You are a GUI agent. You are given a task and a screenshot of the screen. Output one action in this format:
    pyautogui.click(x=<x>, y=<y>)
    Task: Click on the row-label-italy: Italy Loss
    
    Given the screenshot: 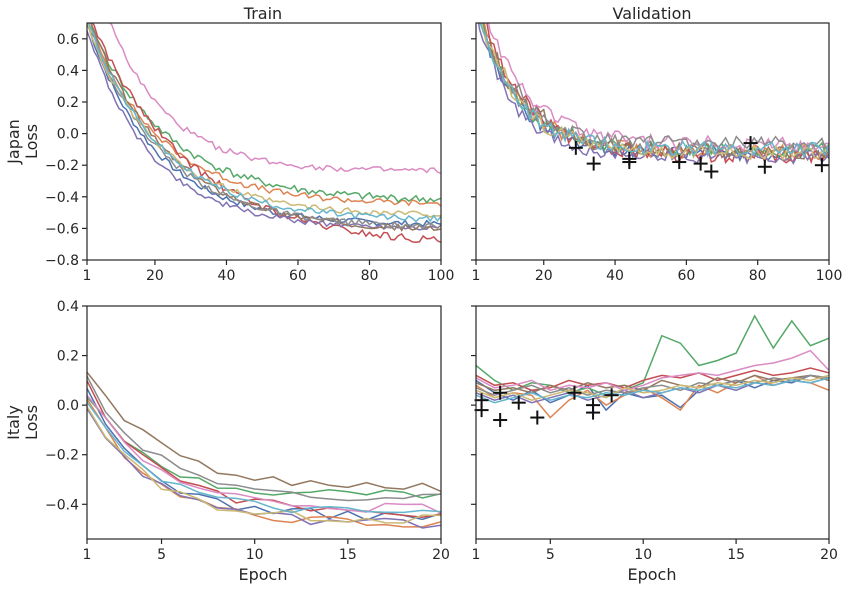 What is the action you would take?
    pyautogui.click(x=22, y=422)
    